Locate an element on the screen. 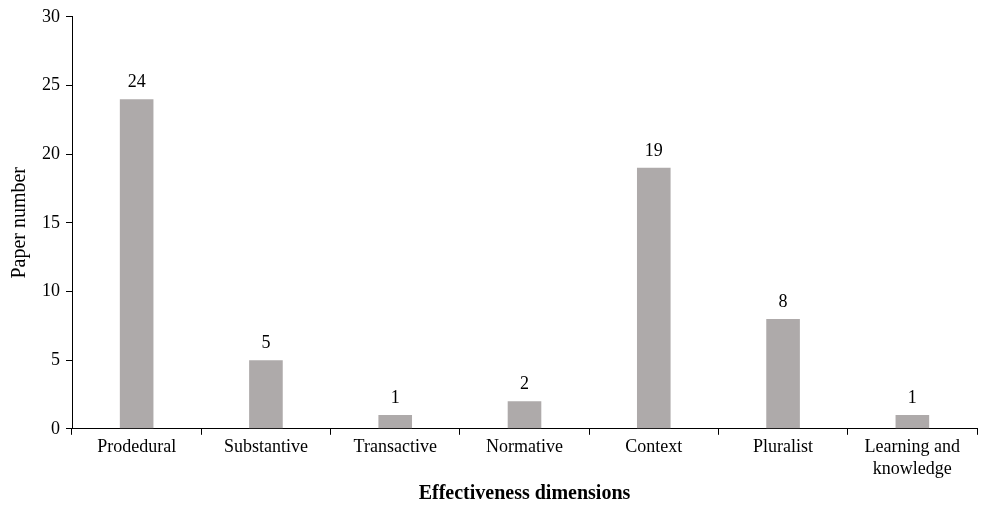  y-tick-label: 5 is located at coordinates (55, 358).